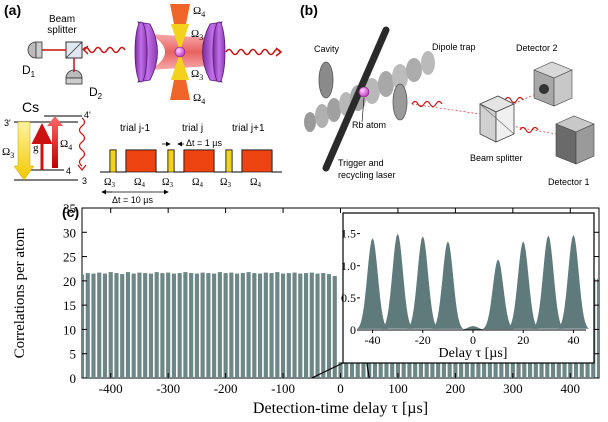 The image size is (608, 422). I want to click on detector-d2-icon, so click(74, 74).